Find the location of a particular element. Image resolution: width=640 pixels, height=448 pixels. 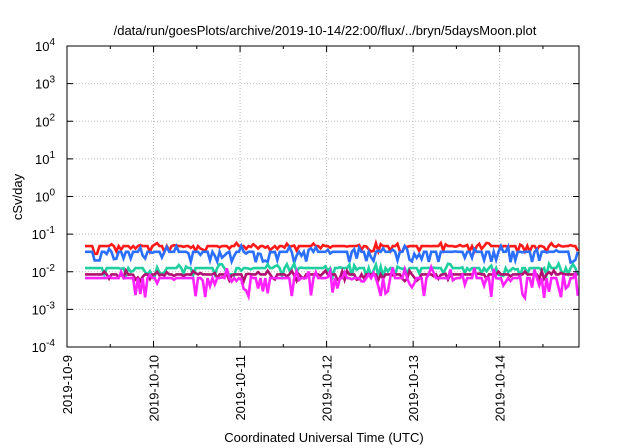

x-tick-label: 2019-10-14 is located at coordinates (500, 388).